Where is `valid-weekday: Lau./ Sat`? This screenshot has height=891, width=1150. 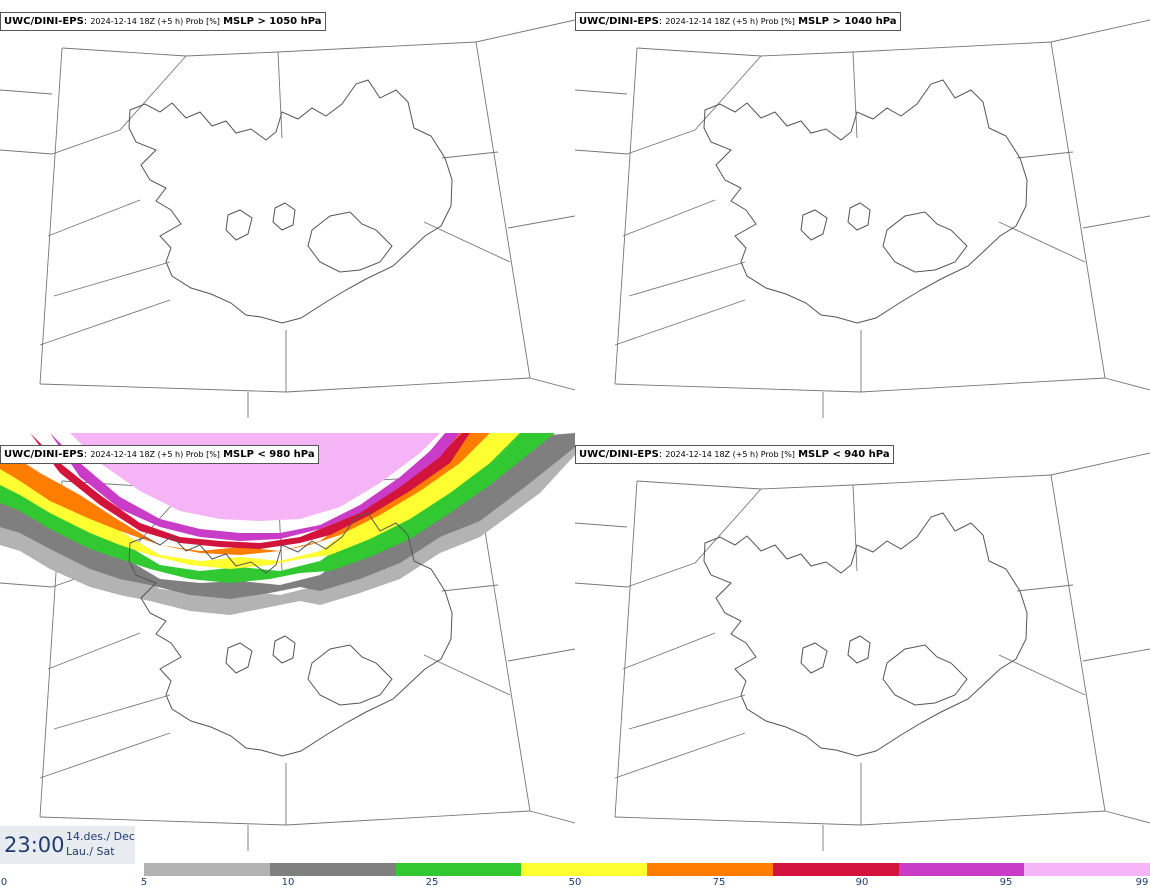 valid-weekday: Lau./ Sat is located at coordinates (90, 851).